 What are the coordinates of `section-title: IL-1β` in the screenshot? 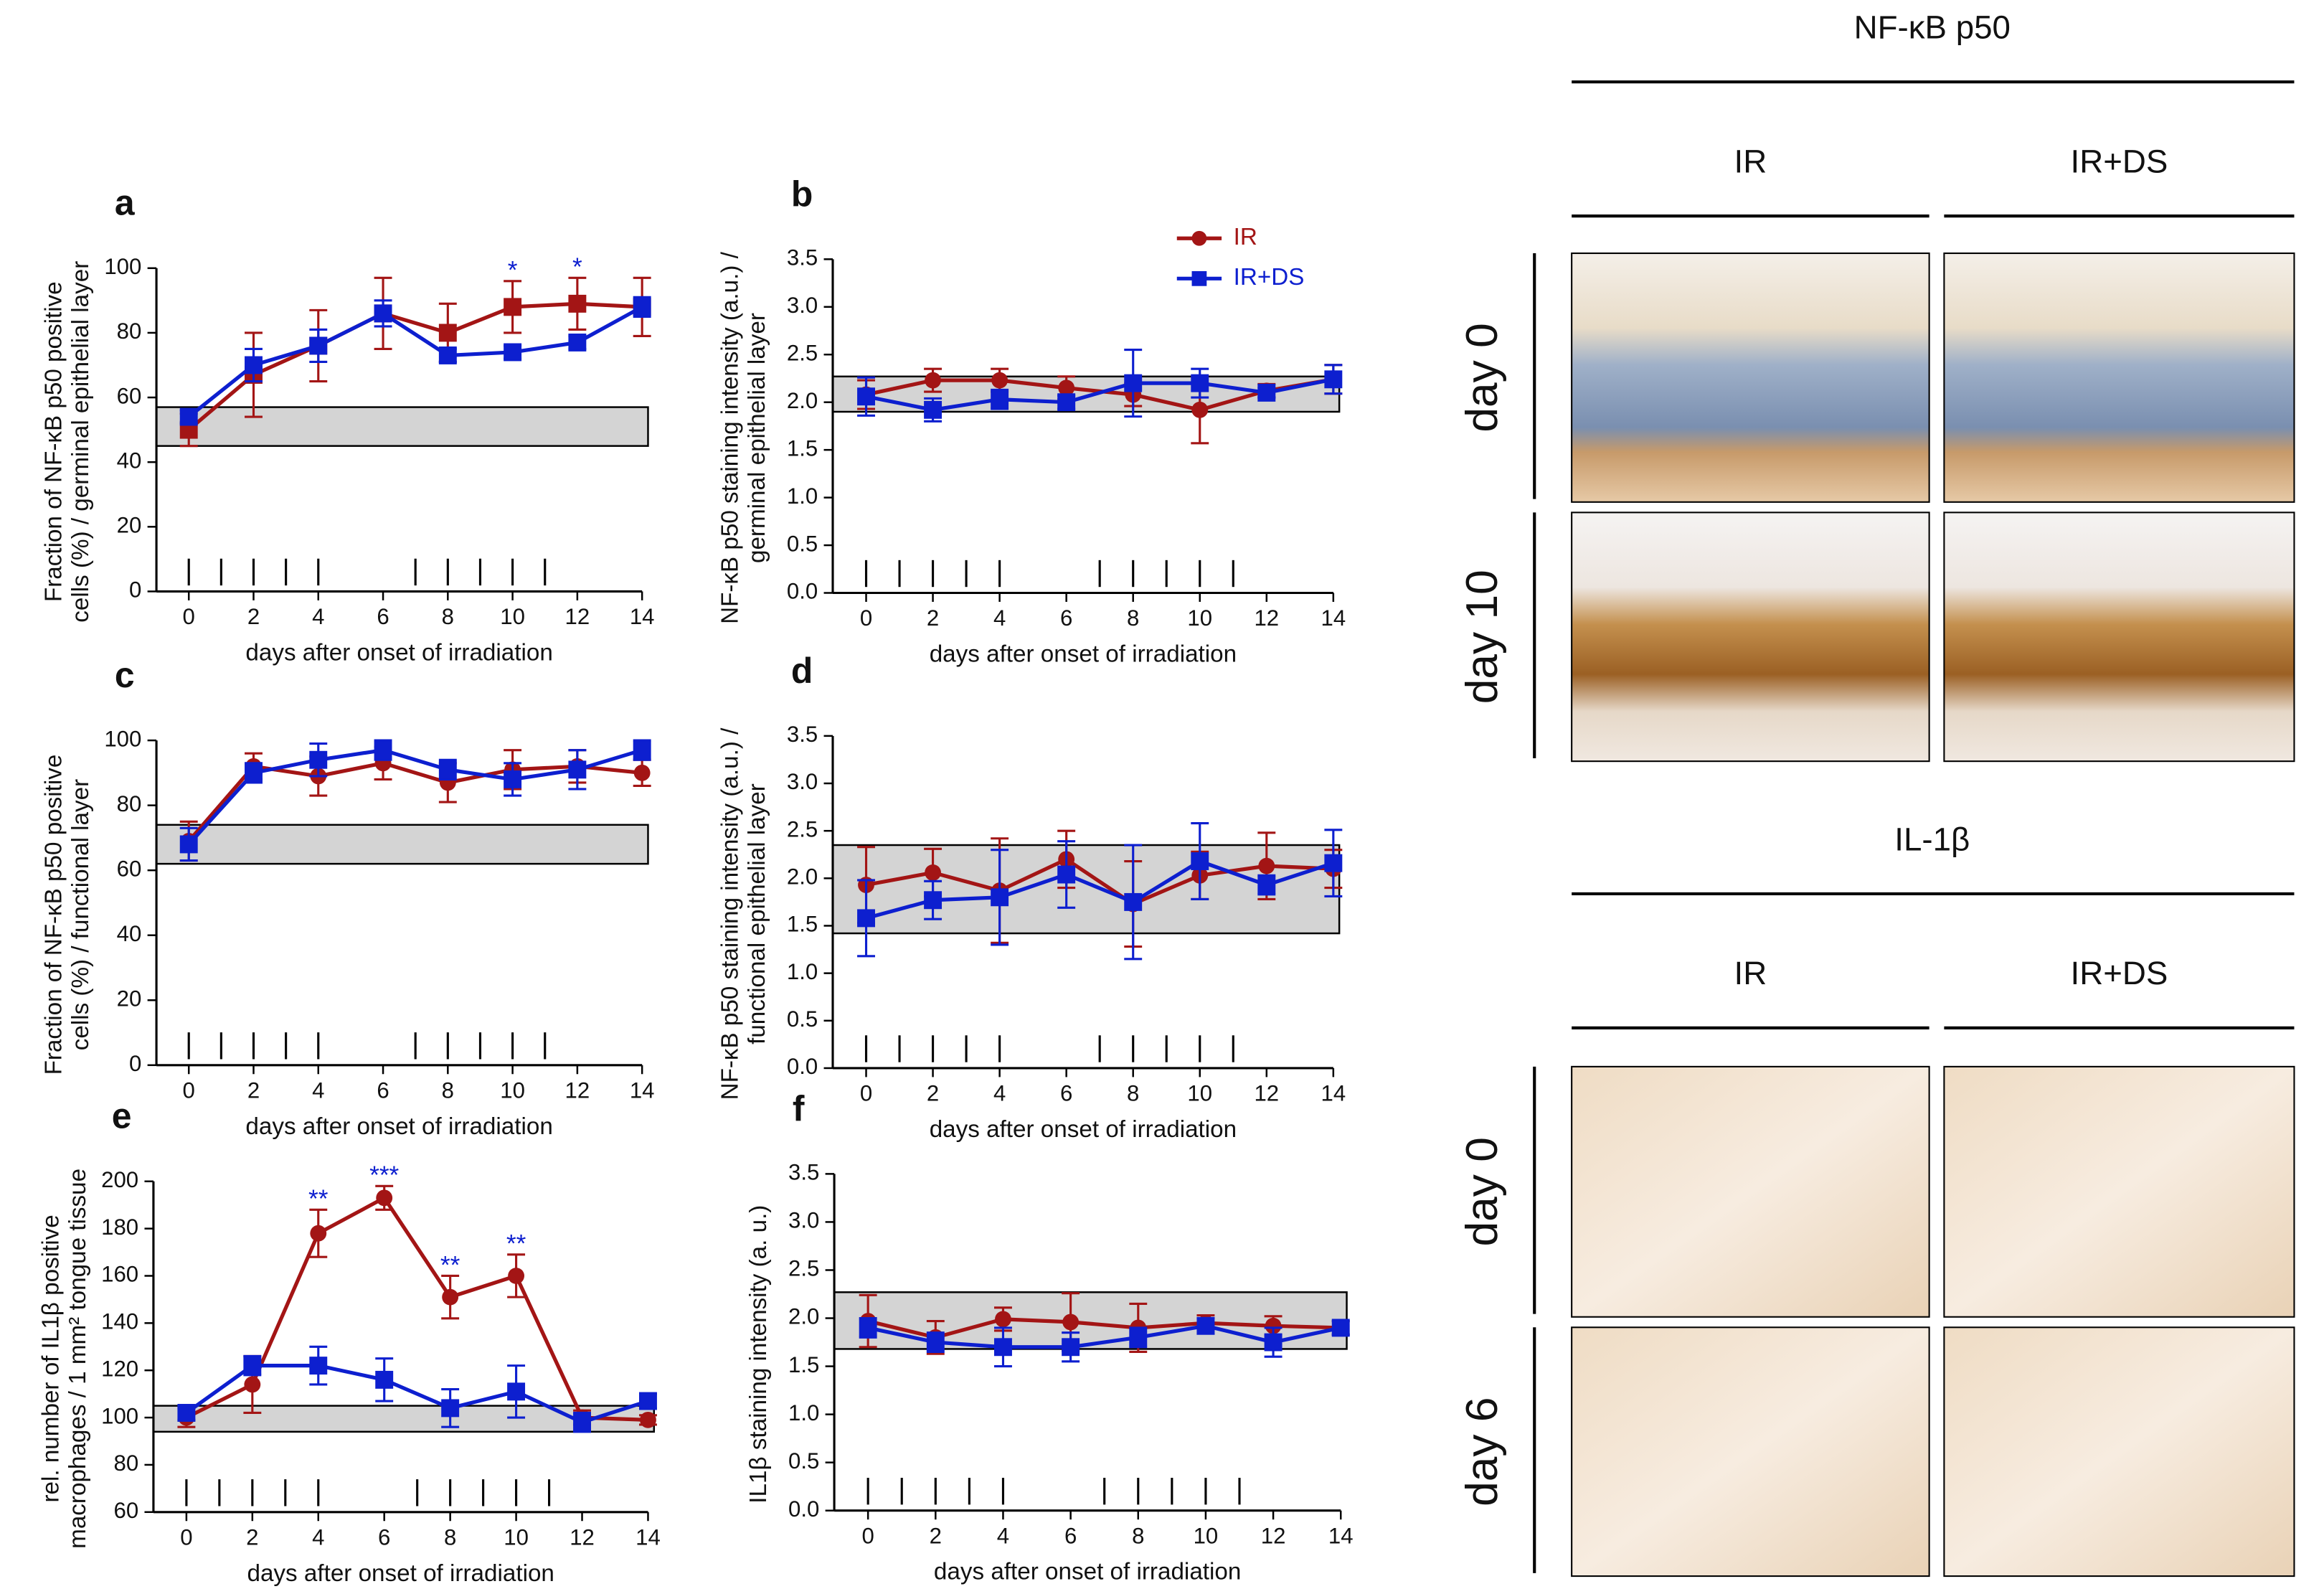 It's located at (1932, 839).